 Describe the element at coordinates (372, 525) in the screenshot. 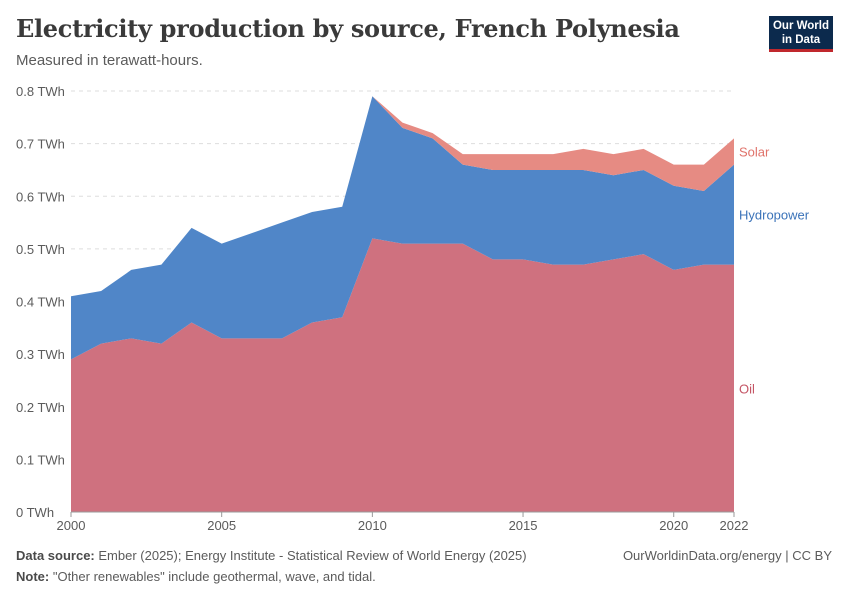

I see `x-tick-label: 2010` at that location.